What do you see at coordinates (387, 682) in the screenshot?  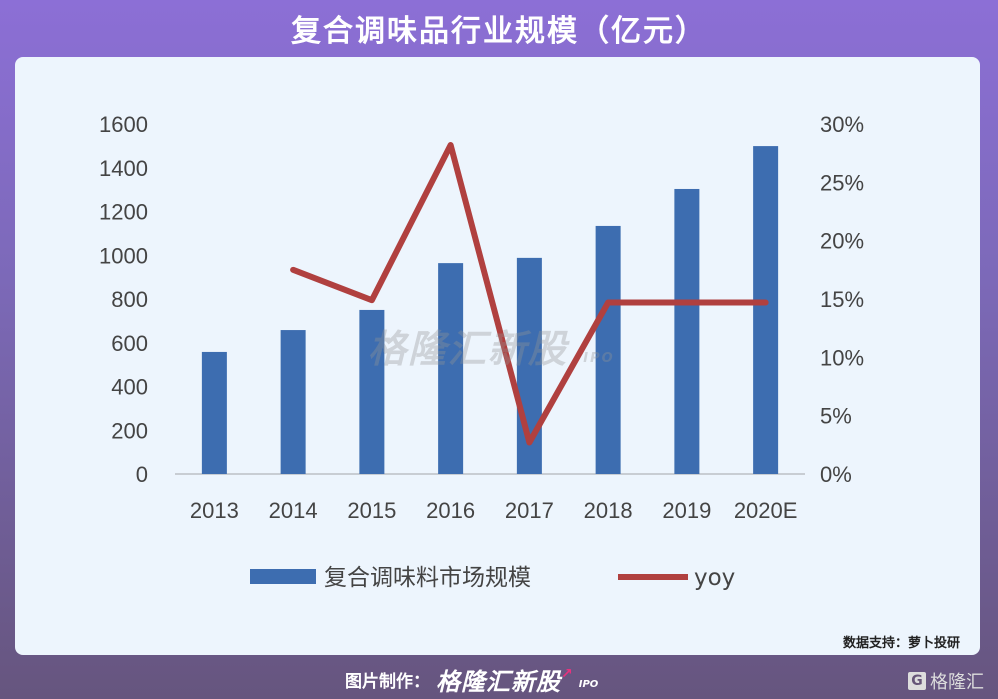 I see `footer-label: 图片制作：` at bounding box center [387, 682].